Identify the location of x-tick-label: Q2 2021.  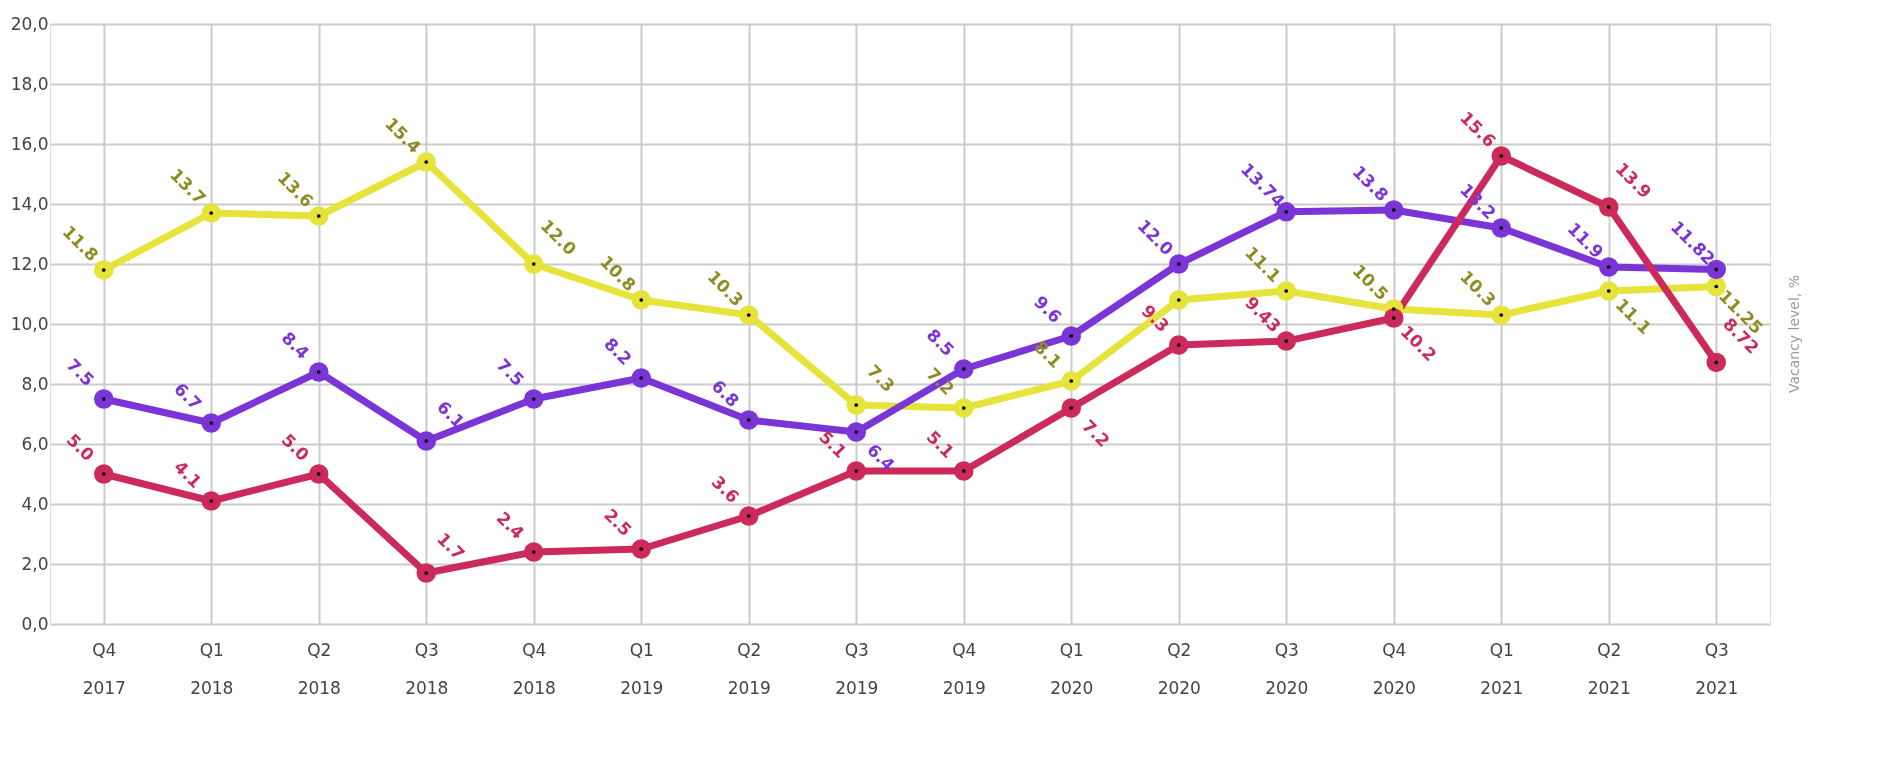
(1609, 668).